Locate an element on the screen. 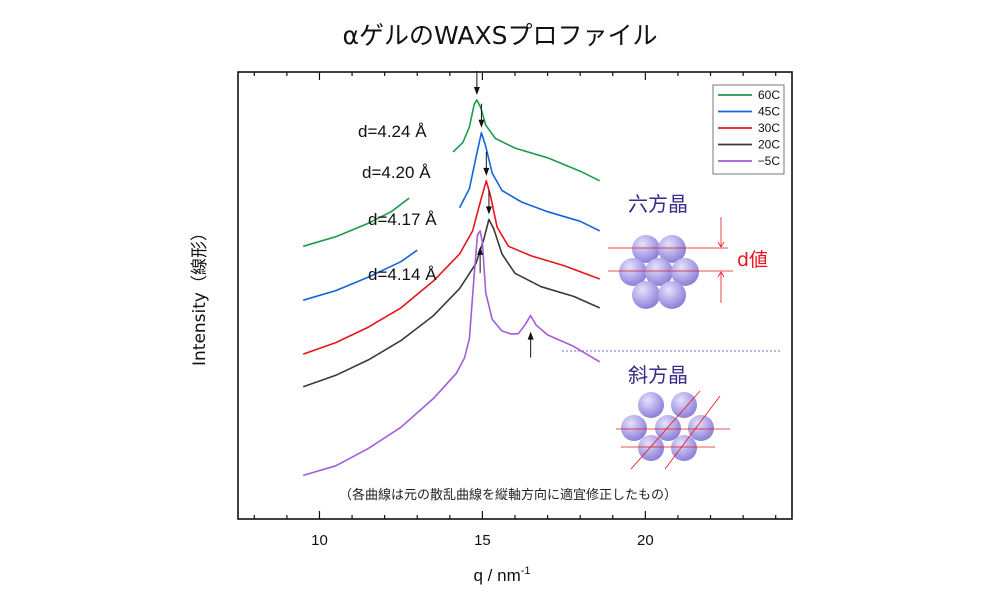  d-label-30c: d=4.17 Å is located at coordinates (402, 219).